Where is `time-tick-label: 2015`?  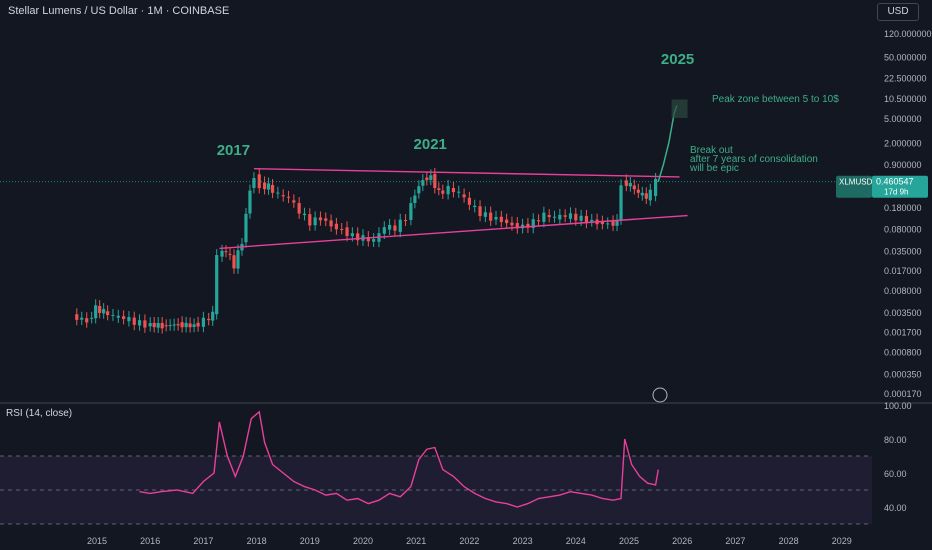 time-tick-label: 2015 is located at coordinates (97, 541).